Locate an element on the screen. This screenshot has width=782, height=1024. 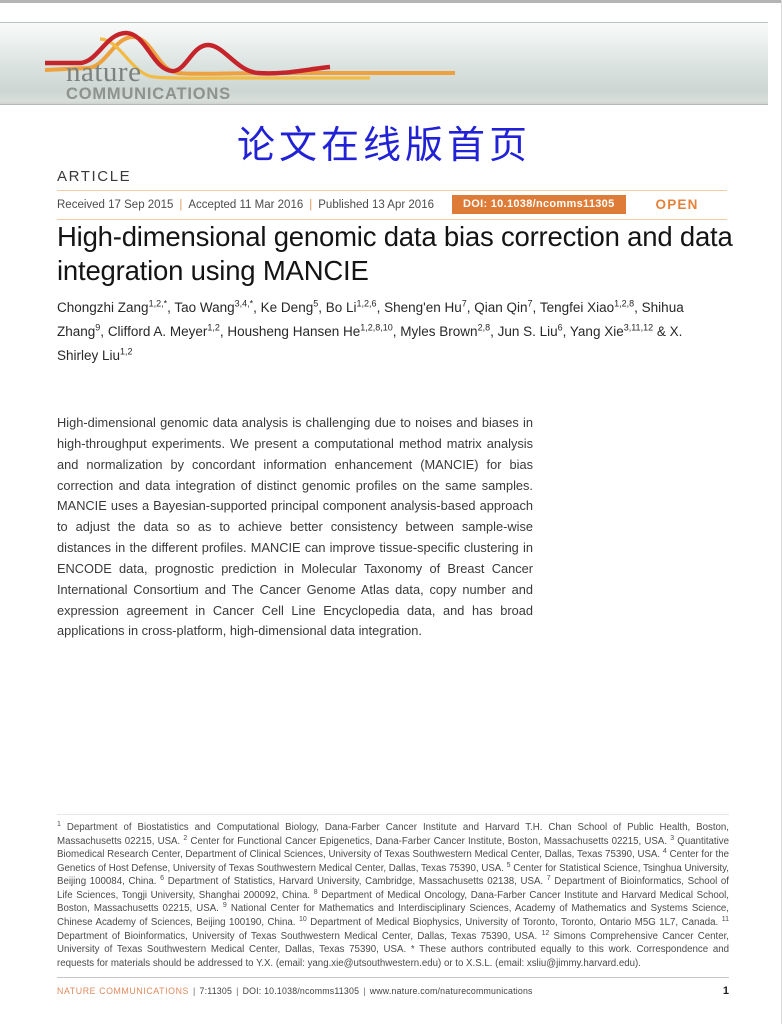
accepted-date: Accepted 11 Mar 2016 is located at coordinates (246, 204).